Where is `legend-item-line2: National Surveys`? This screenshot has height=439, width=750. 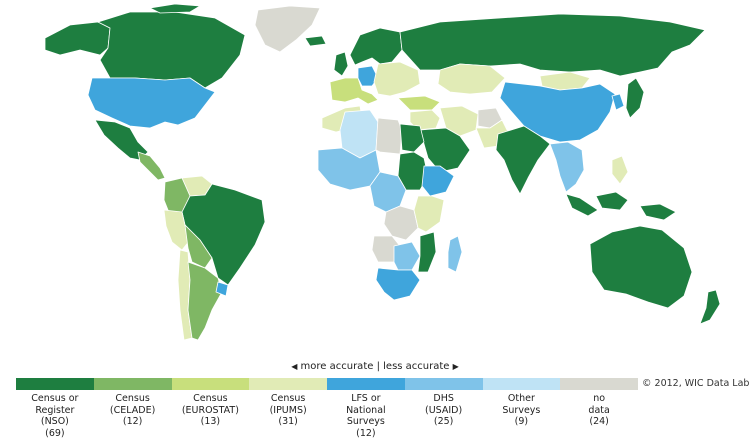
legend-item-line2: National Surveys is located at coordinates (366, 416).